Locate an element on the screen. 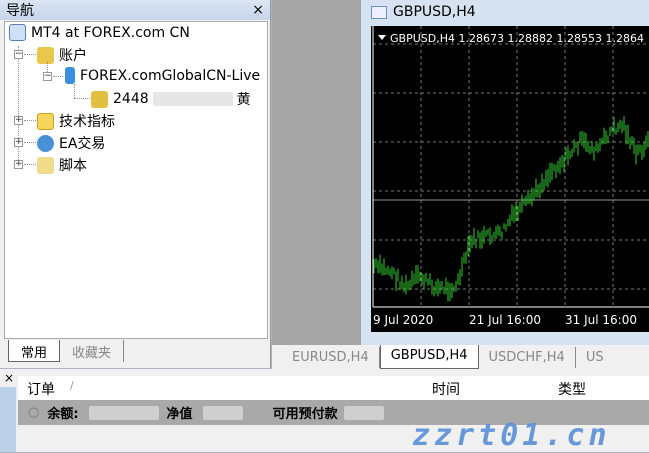 The height and width of the screenshot is (453, 649). column-type: 类型 is located at coordinates (572, 390).